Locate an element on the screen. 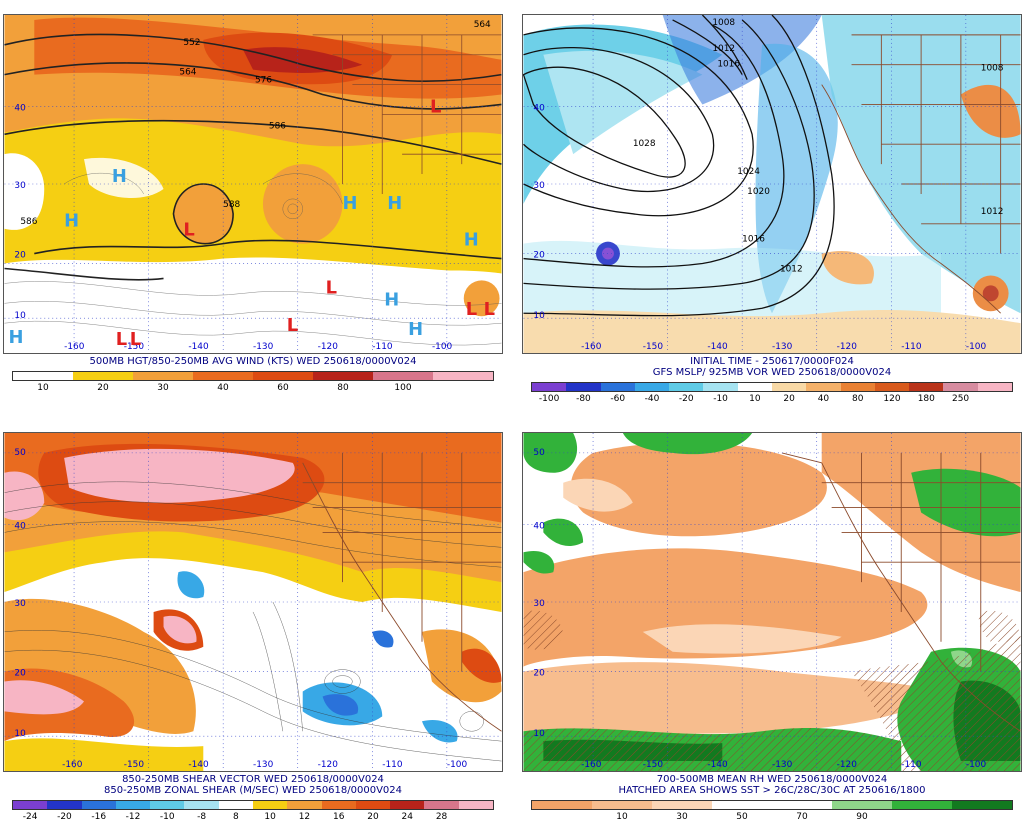 This screenshot has width=1024, height=824. colorbar-tick-label: 250 is located at coordinates (960, 399).